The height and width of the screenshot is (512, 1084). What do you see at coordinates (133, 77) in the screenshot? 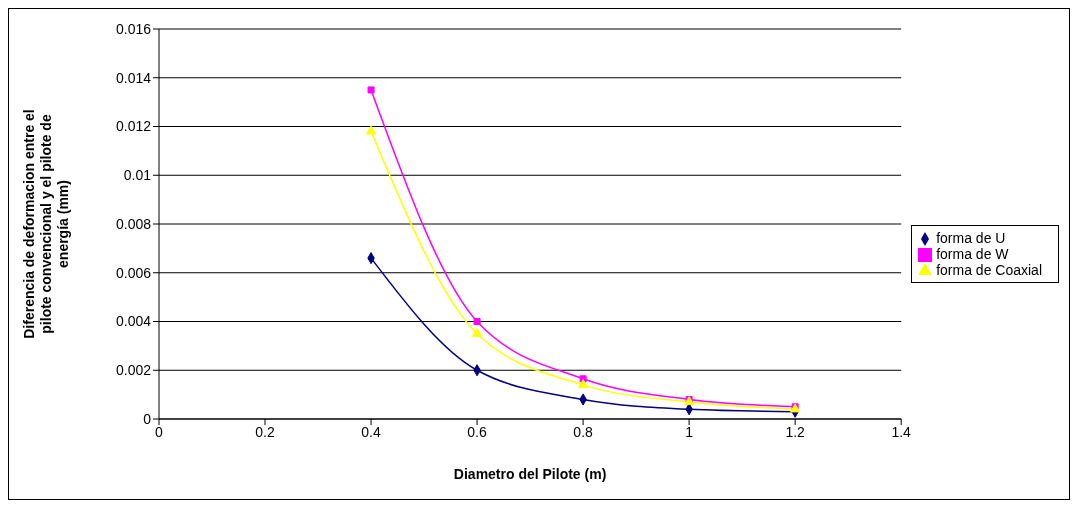
I see `y-tick-label: 0.014` at bounding box center [133, 77].